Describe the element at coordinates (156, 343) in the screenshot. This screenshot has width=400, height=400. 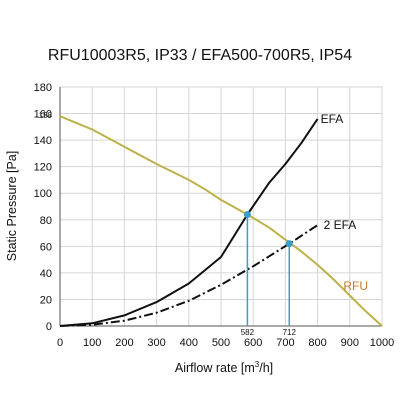
I see `x-tick-label: 300` at that location.